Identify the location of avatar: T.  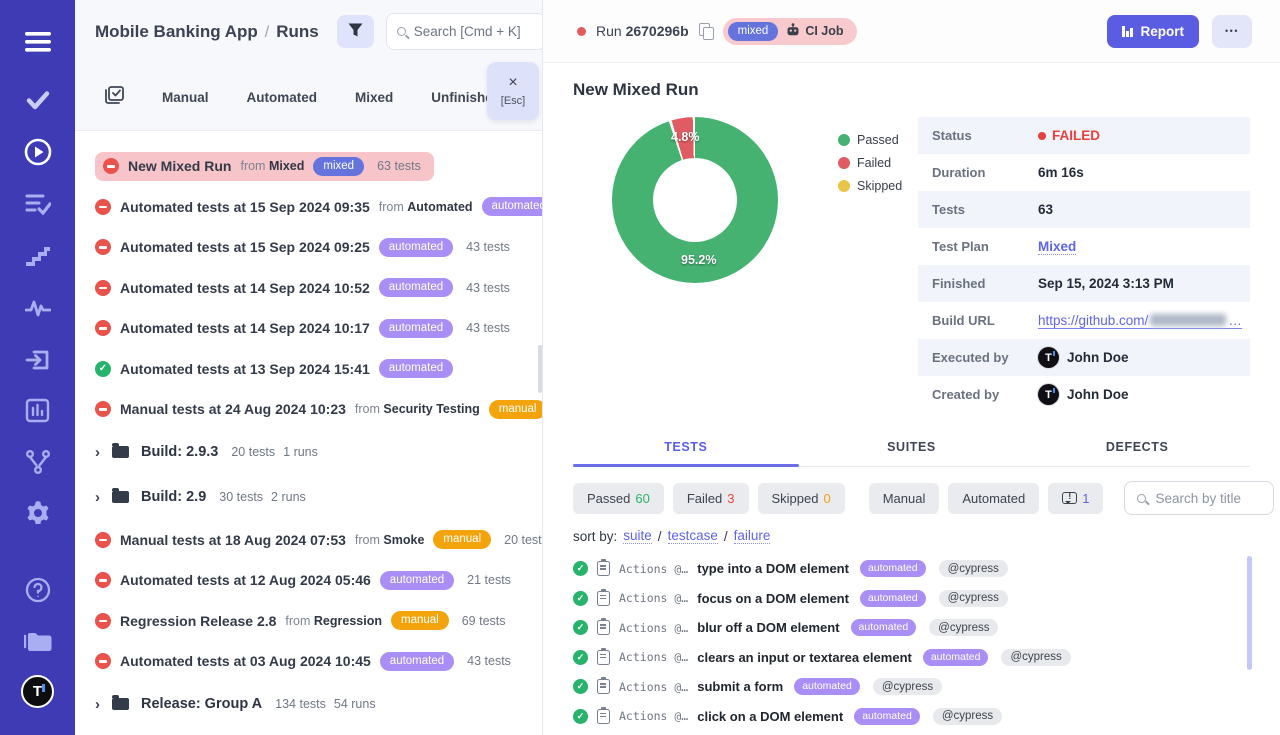
(1048, 394).